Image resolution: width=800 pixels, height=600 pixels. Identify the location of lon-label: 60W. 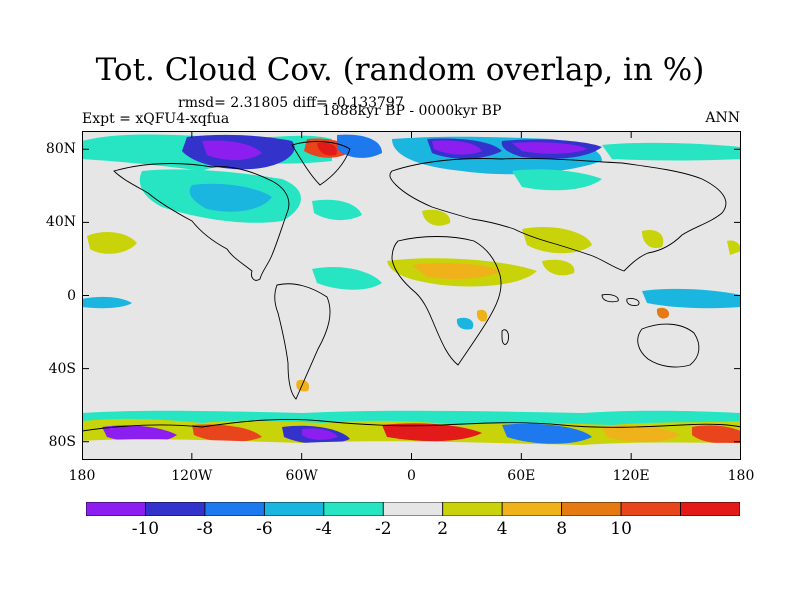
(301, 476).